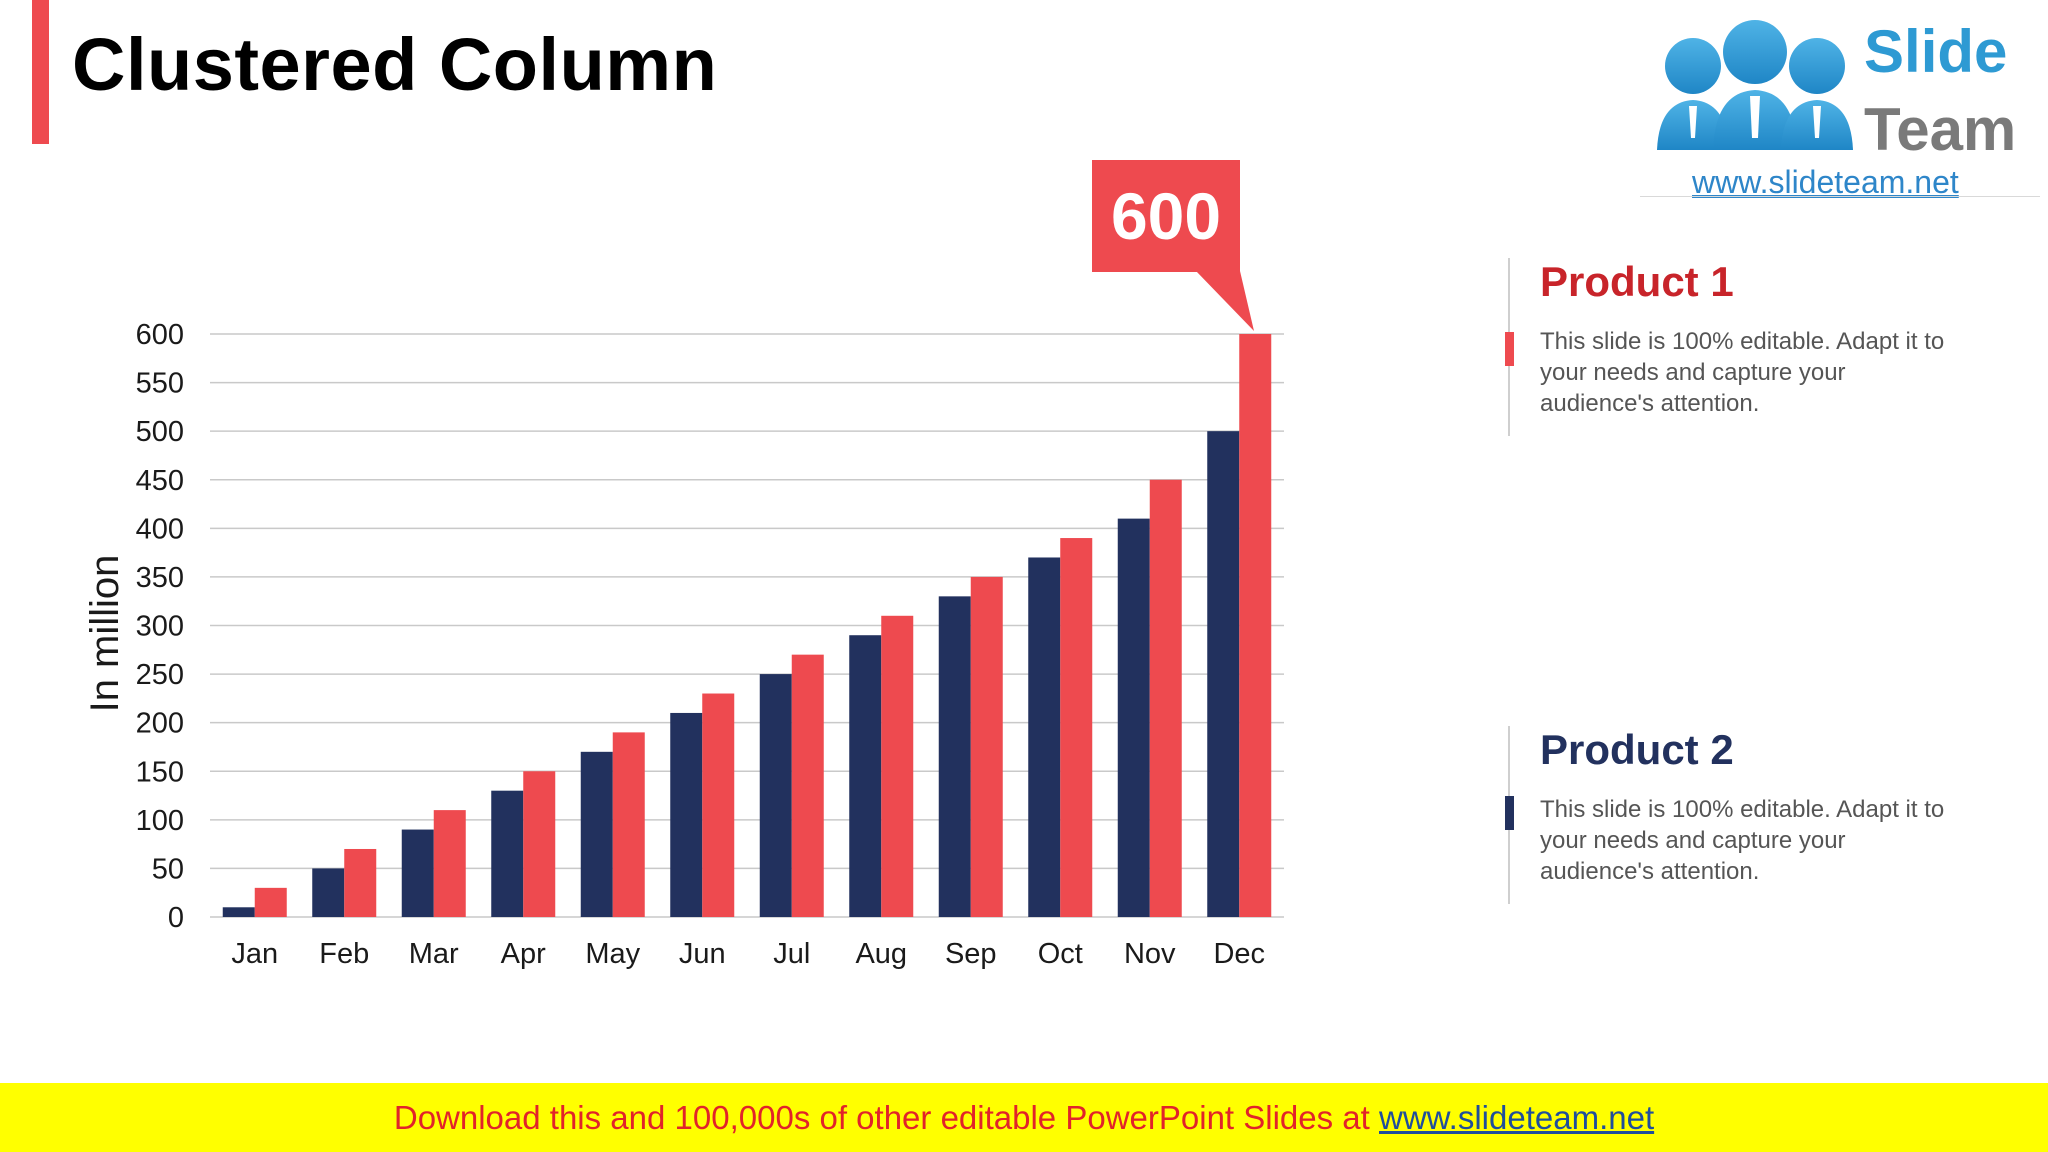  Describe the element at coordinates (160, 384) in the screenshot. I see `y-tick-label: 550` at that location.